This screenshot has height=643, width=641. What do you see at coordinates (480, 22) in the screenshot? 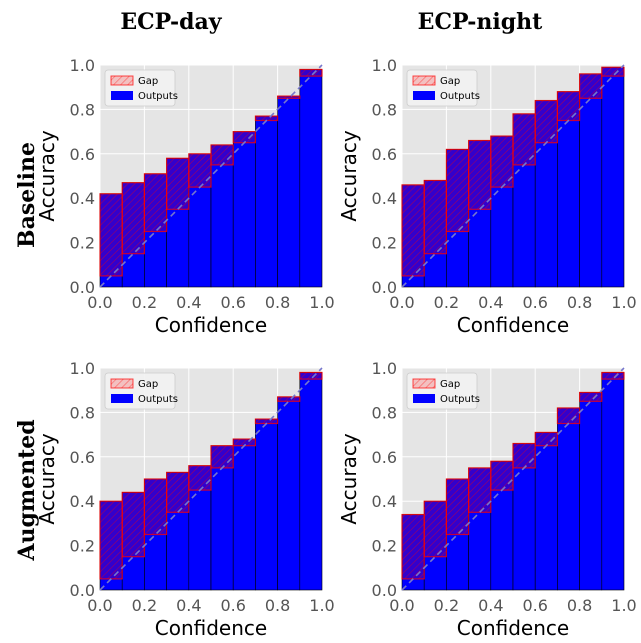
I see `column-title-ecp-night: ECP-night` at bounding box center [480, 22].